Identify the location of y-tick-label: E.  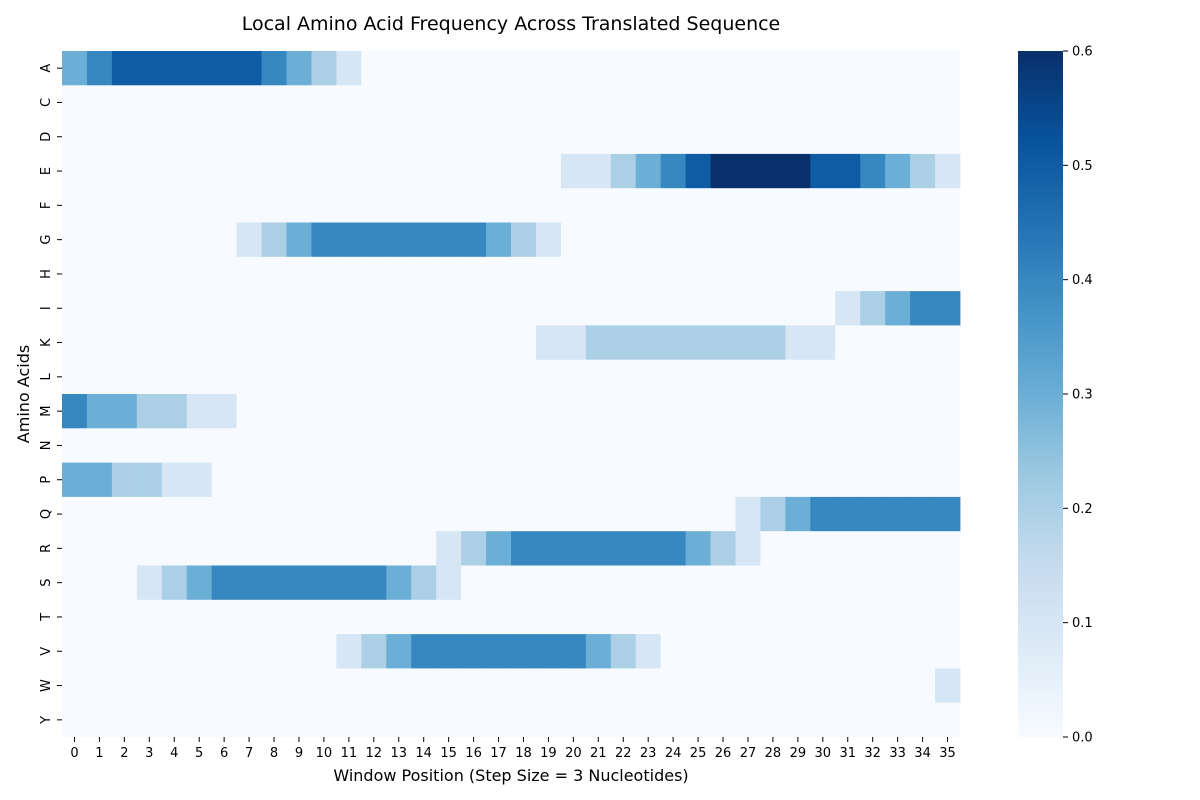
(46, 171).